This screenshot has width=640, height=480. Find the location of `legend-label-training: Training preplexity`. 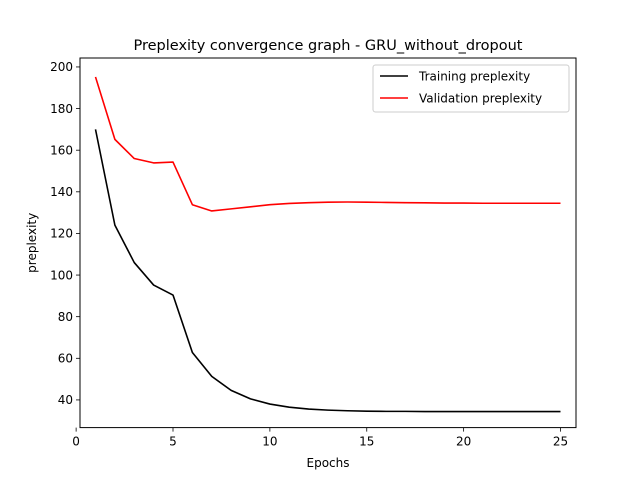

legend-label-training: Training preplexity is located at coordinates (474, 77).